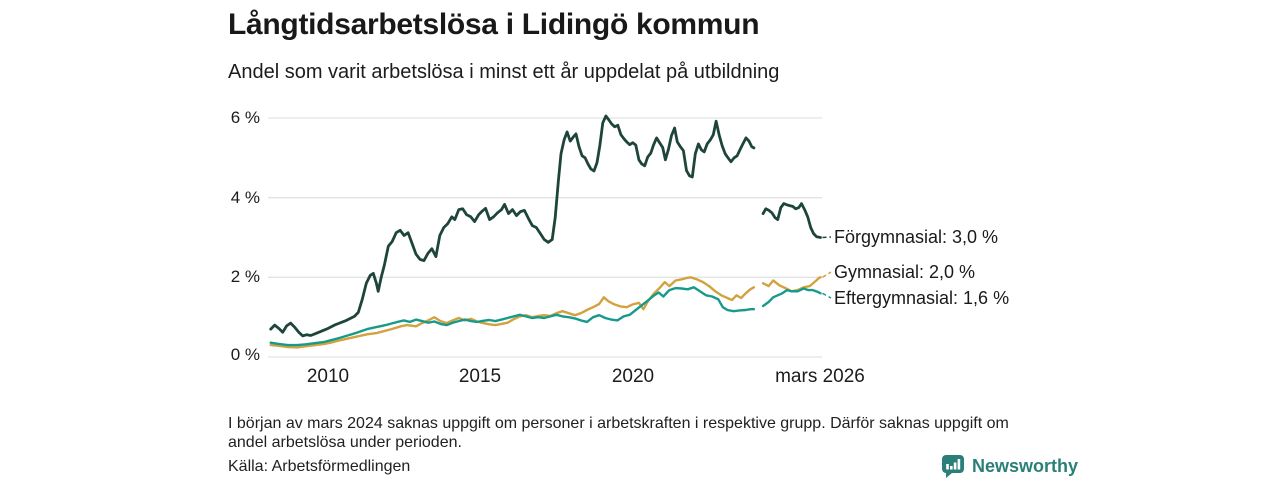  What do you see at coordinates (633, 376) in the screenshot?
I see `x-axis-tick-2020: 2020` at bounding box center [633, 376].